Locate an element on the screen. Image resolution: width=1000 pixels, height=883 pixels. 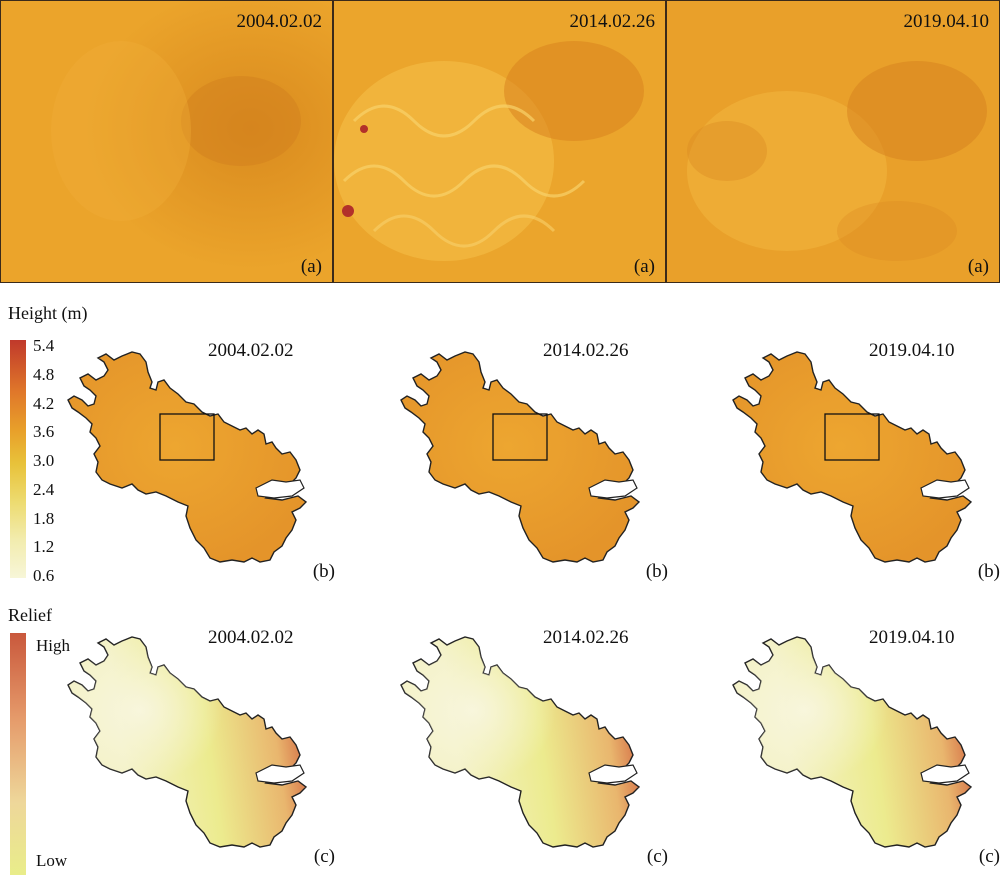
panel-b3: 2019.04.10 (b) is located at coordinates (862, 457).